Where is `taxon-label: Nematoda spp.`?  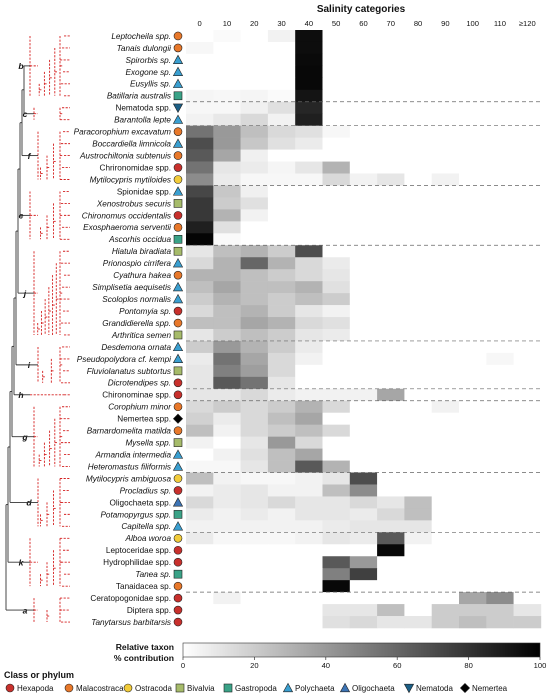 taxon-label: Nematoda spp. is located at coordinates (143, 108).